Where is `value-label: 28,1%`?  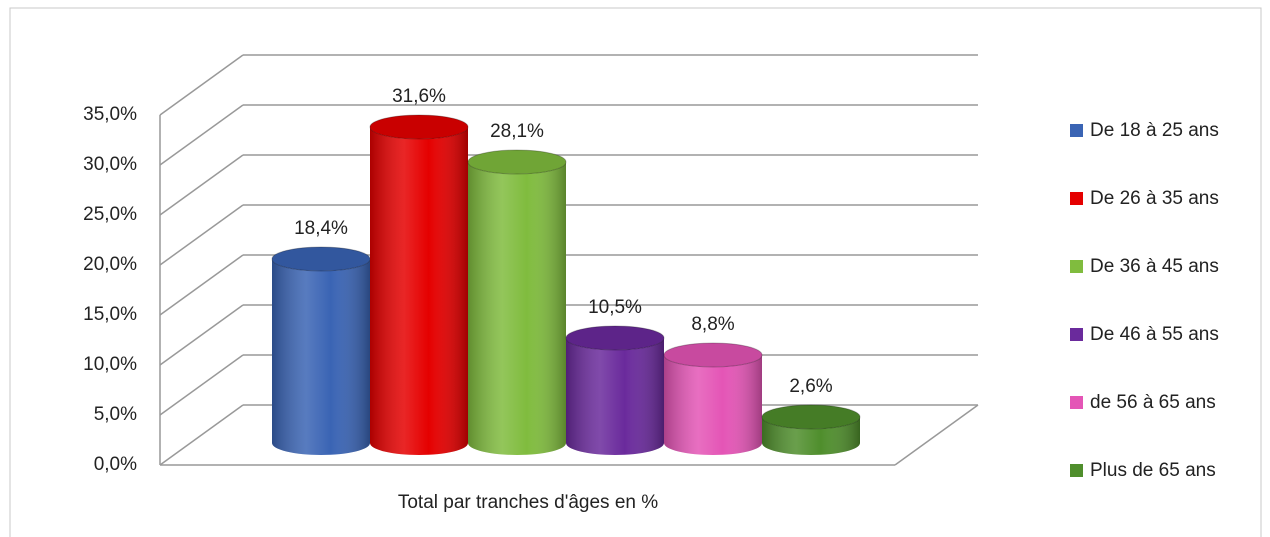
value-label: 28,1% is located at coordinates (517, 131).